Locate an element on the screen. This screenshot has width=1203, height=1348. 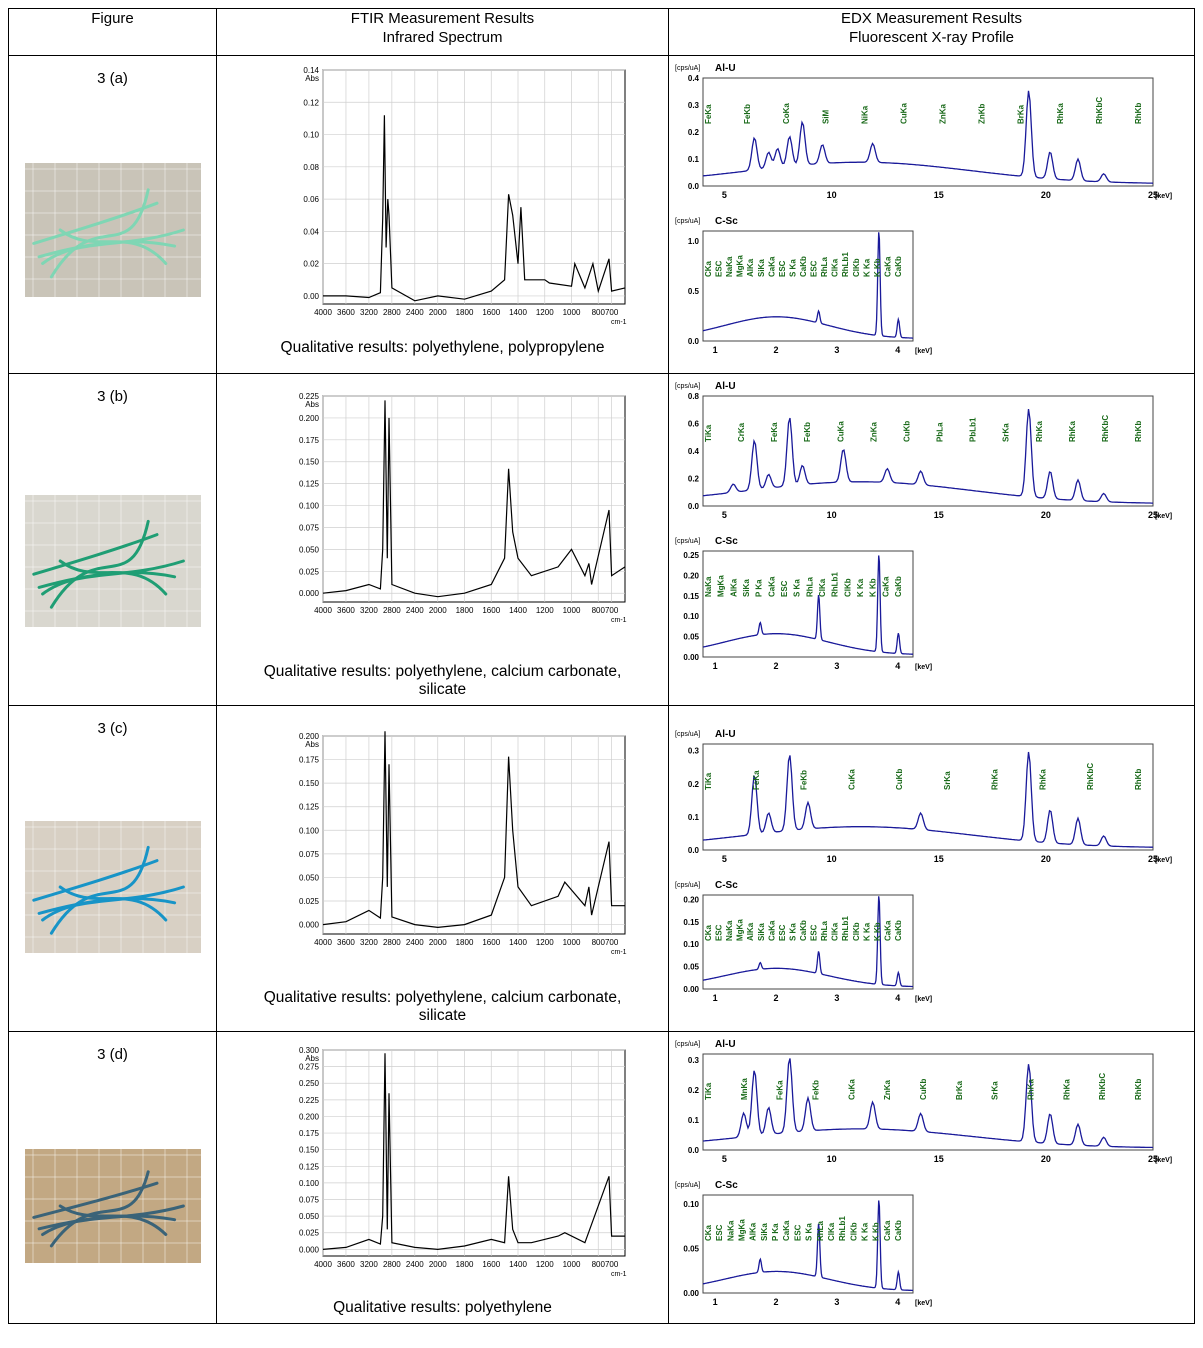
element-label: BrKa is located at coordinates (959, 1090).